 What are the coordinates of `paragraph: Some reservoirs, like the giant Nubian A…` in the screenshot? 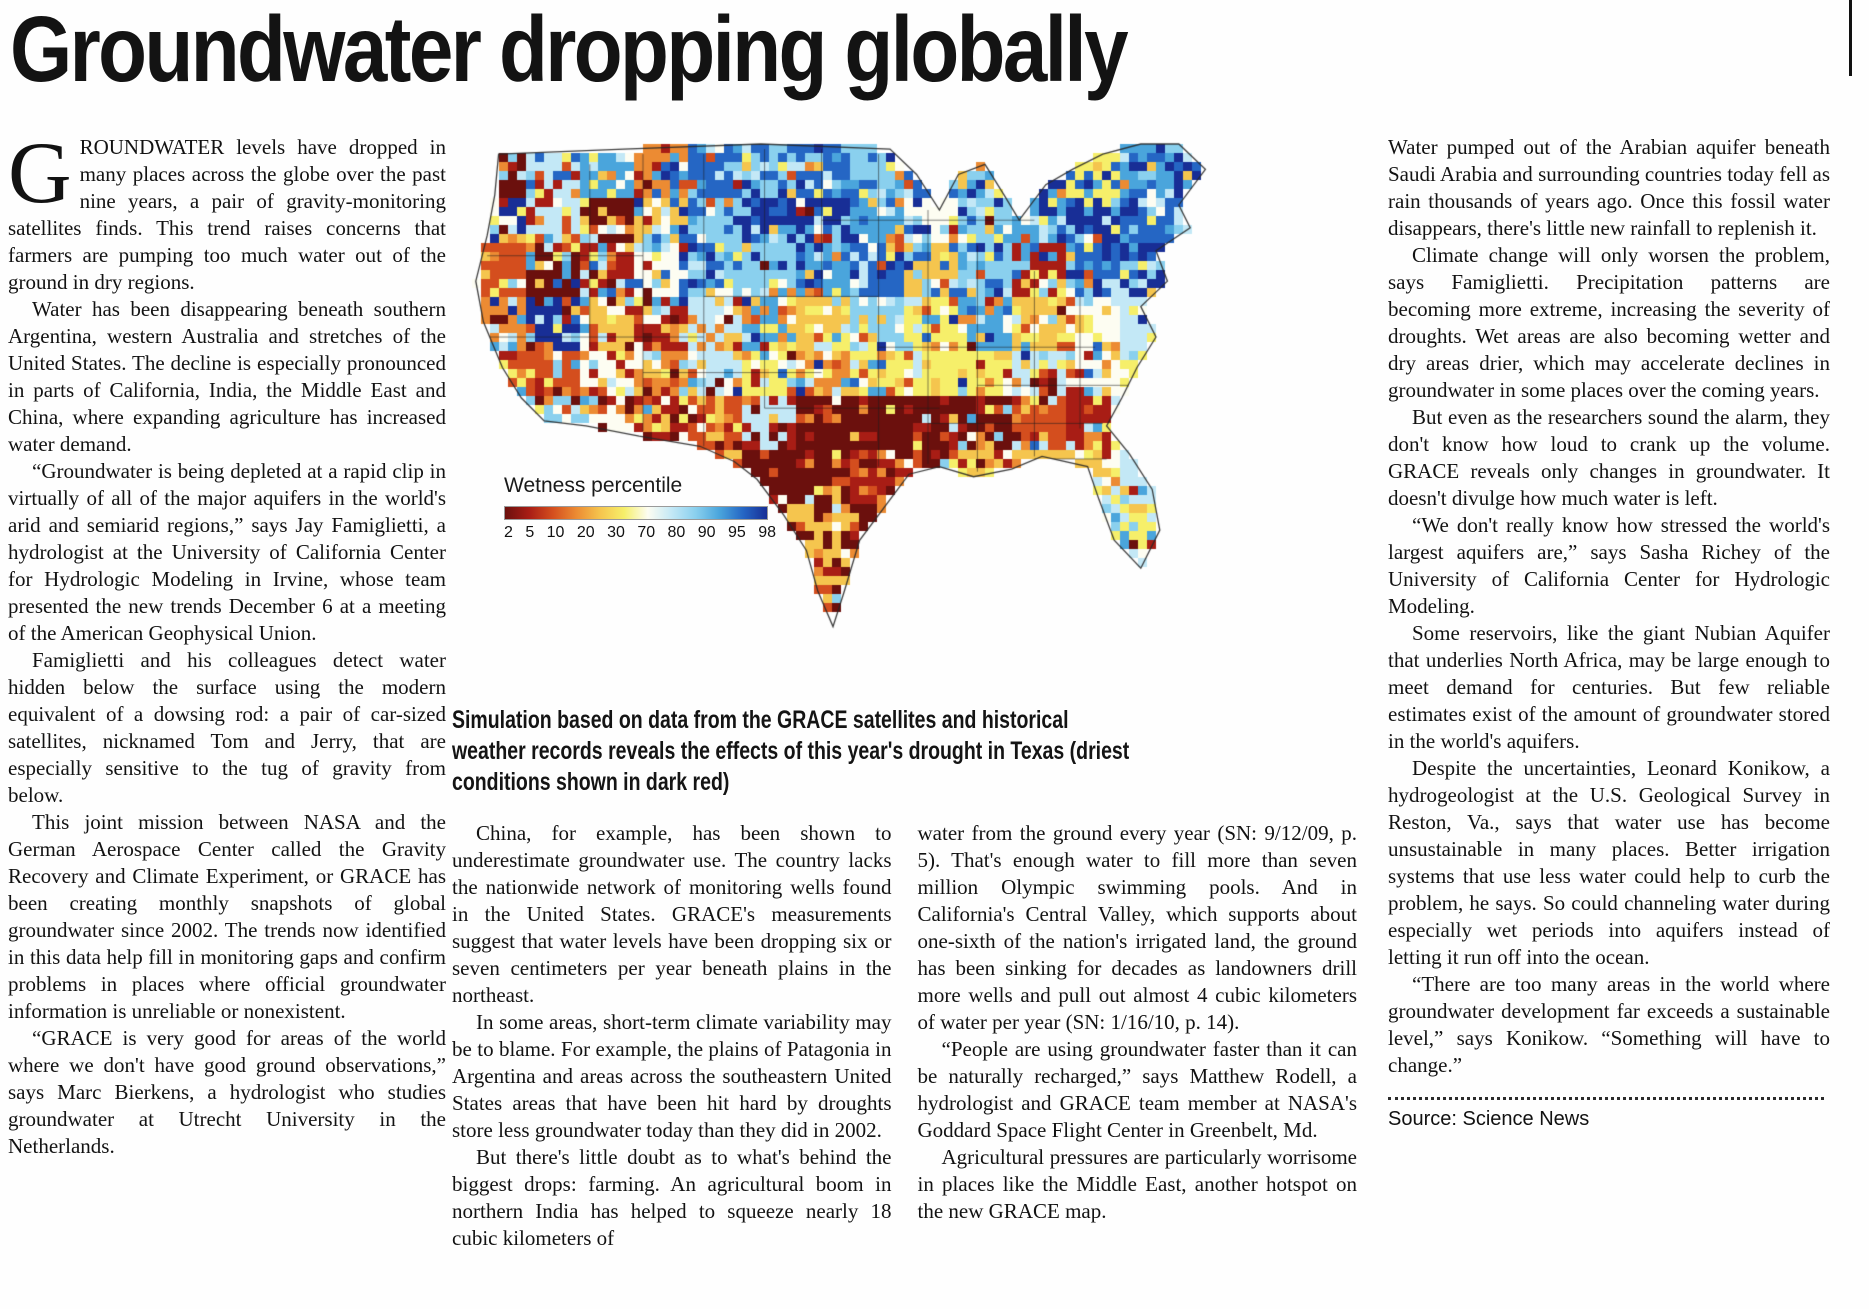 It's located at (1609, 687).